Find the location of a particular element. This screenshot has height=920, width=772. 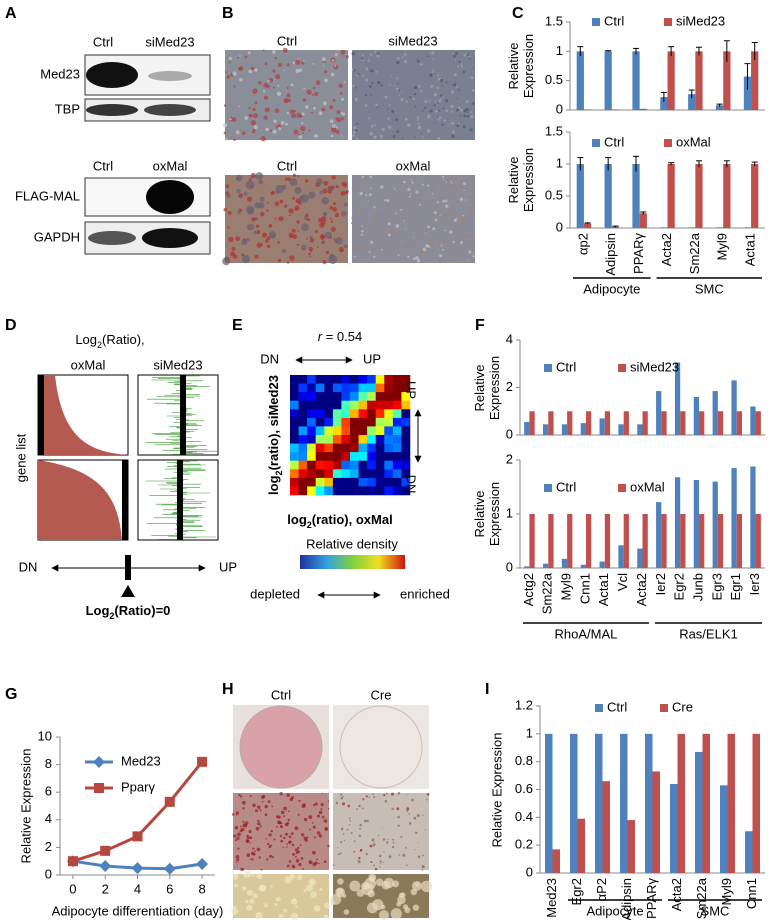

colorbar-label: enriched is located at coordinates (425, 593).